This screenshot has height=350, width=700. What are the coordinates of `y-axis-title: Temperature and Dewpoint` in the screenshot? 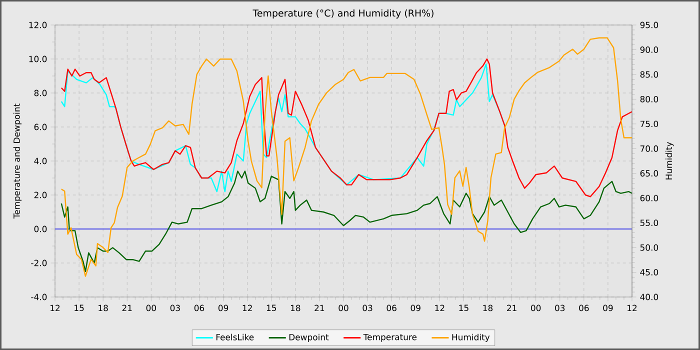 It's located at (17, 161).